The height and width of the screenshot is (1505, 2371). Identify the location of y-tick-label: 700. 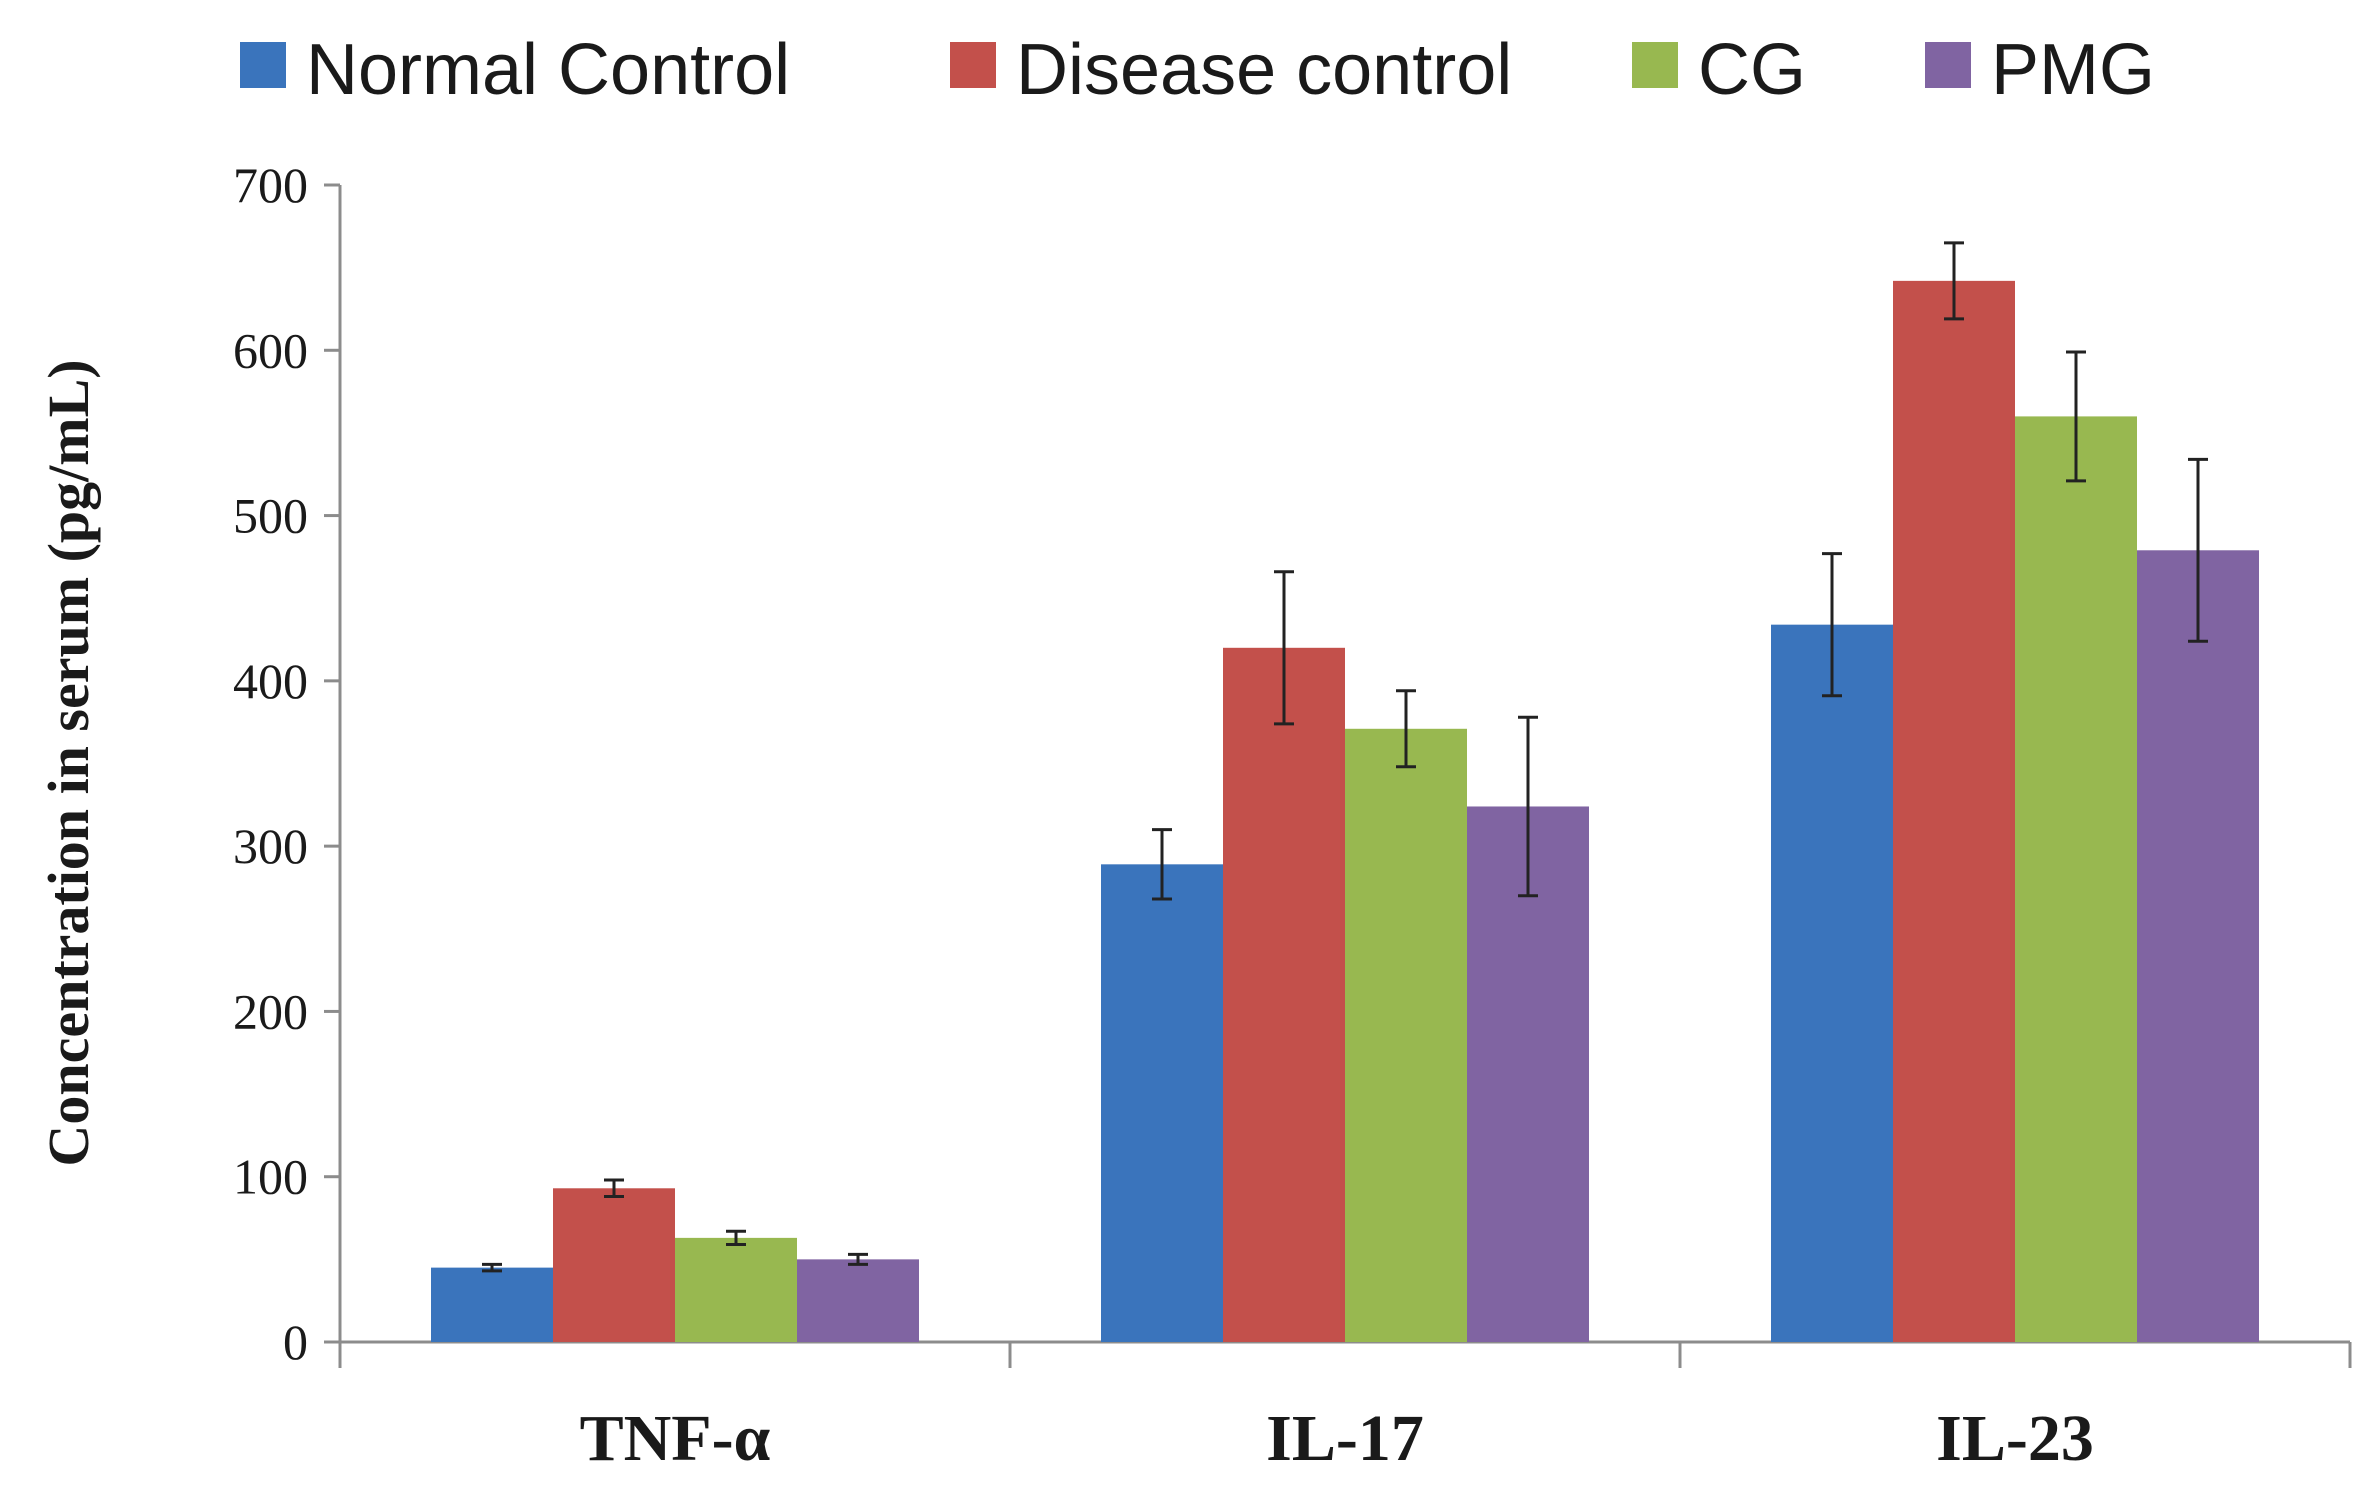
(270, 185).